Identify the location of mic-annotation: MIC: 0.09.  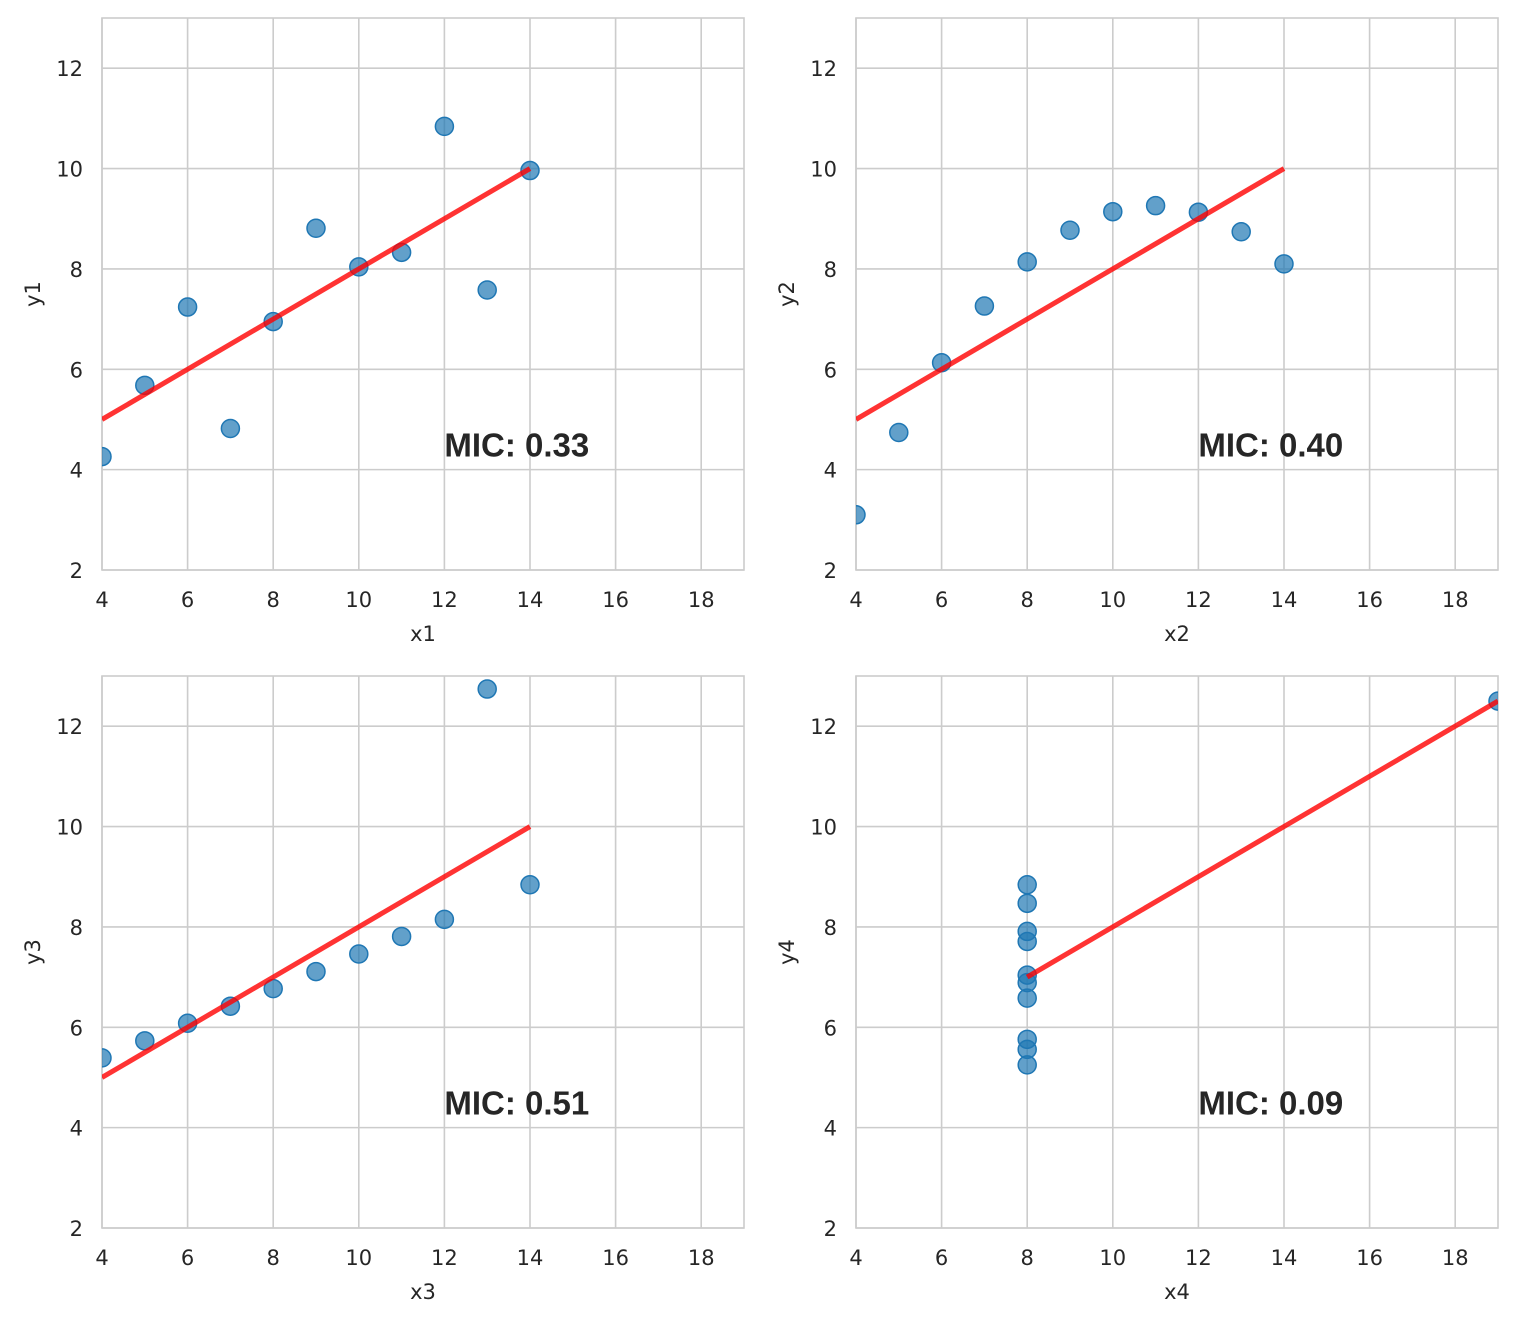
(1270, 1103).